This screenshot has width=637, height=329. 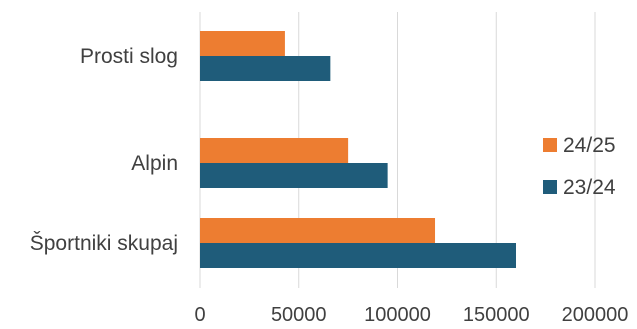 What do you see at coordinates (579, 166) in the screenshot?
I see `legend: 24/25 23/24` at bounding box center [579, 166].